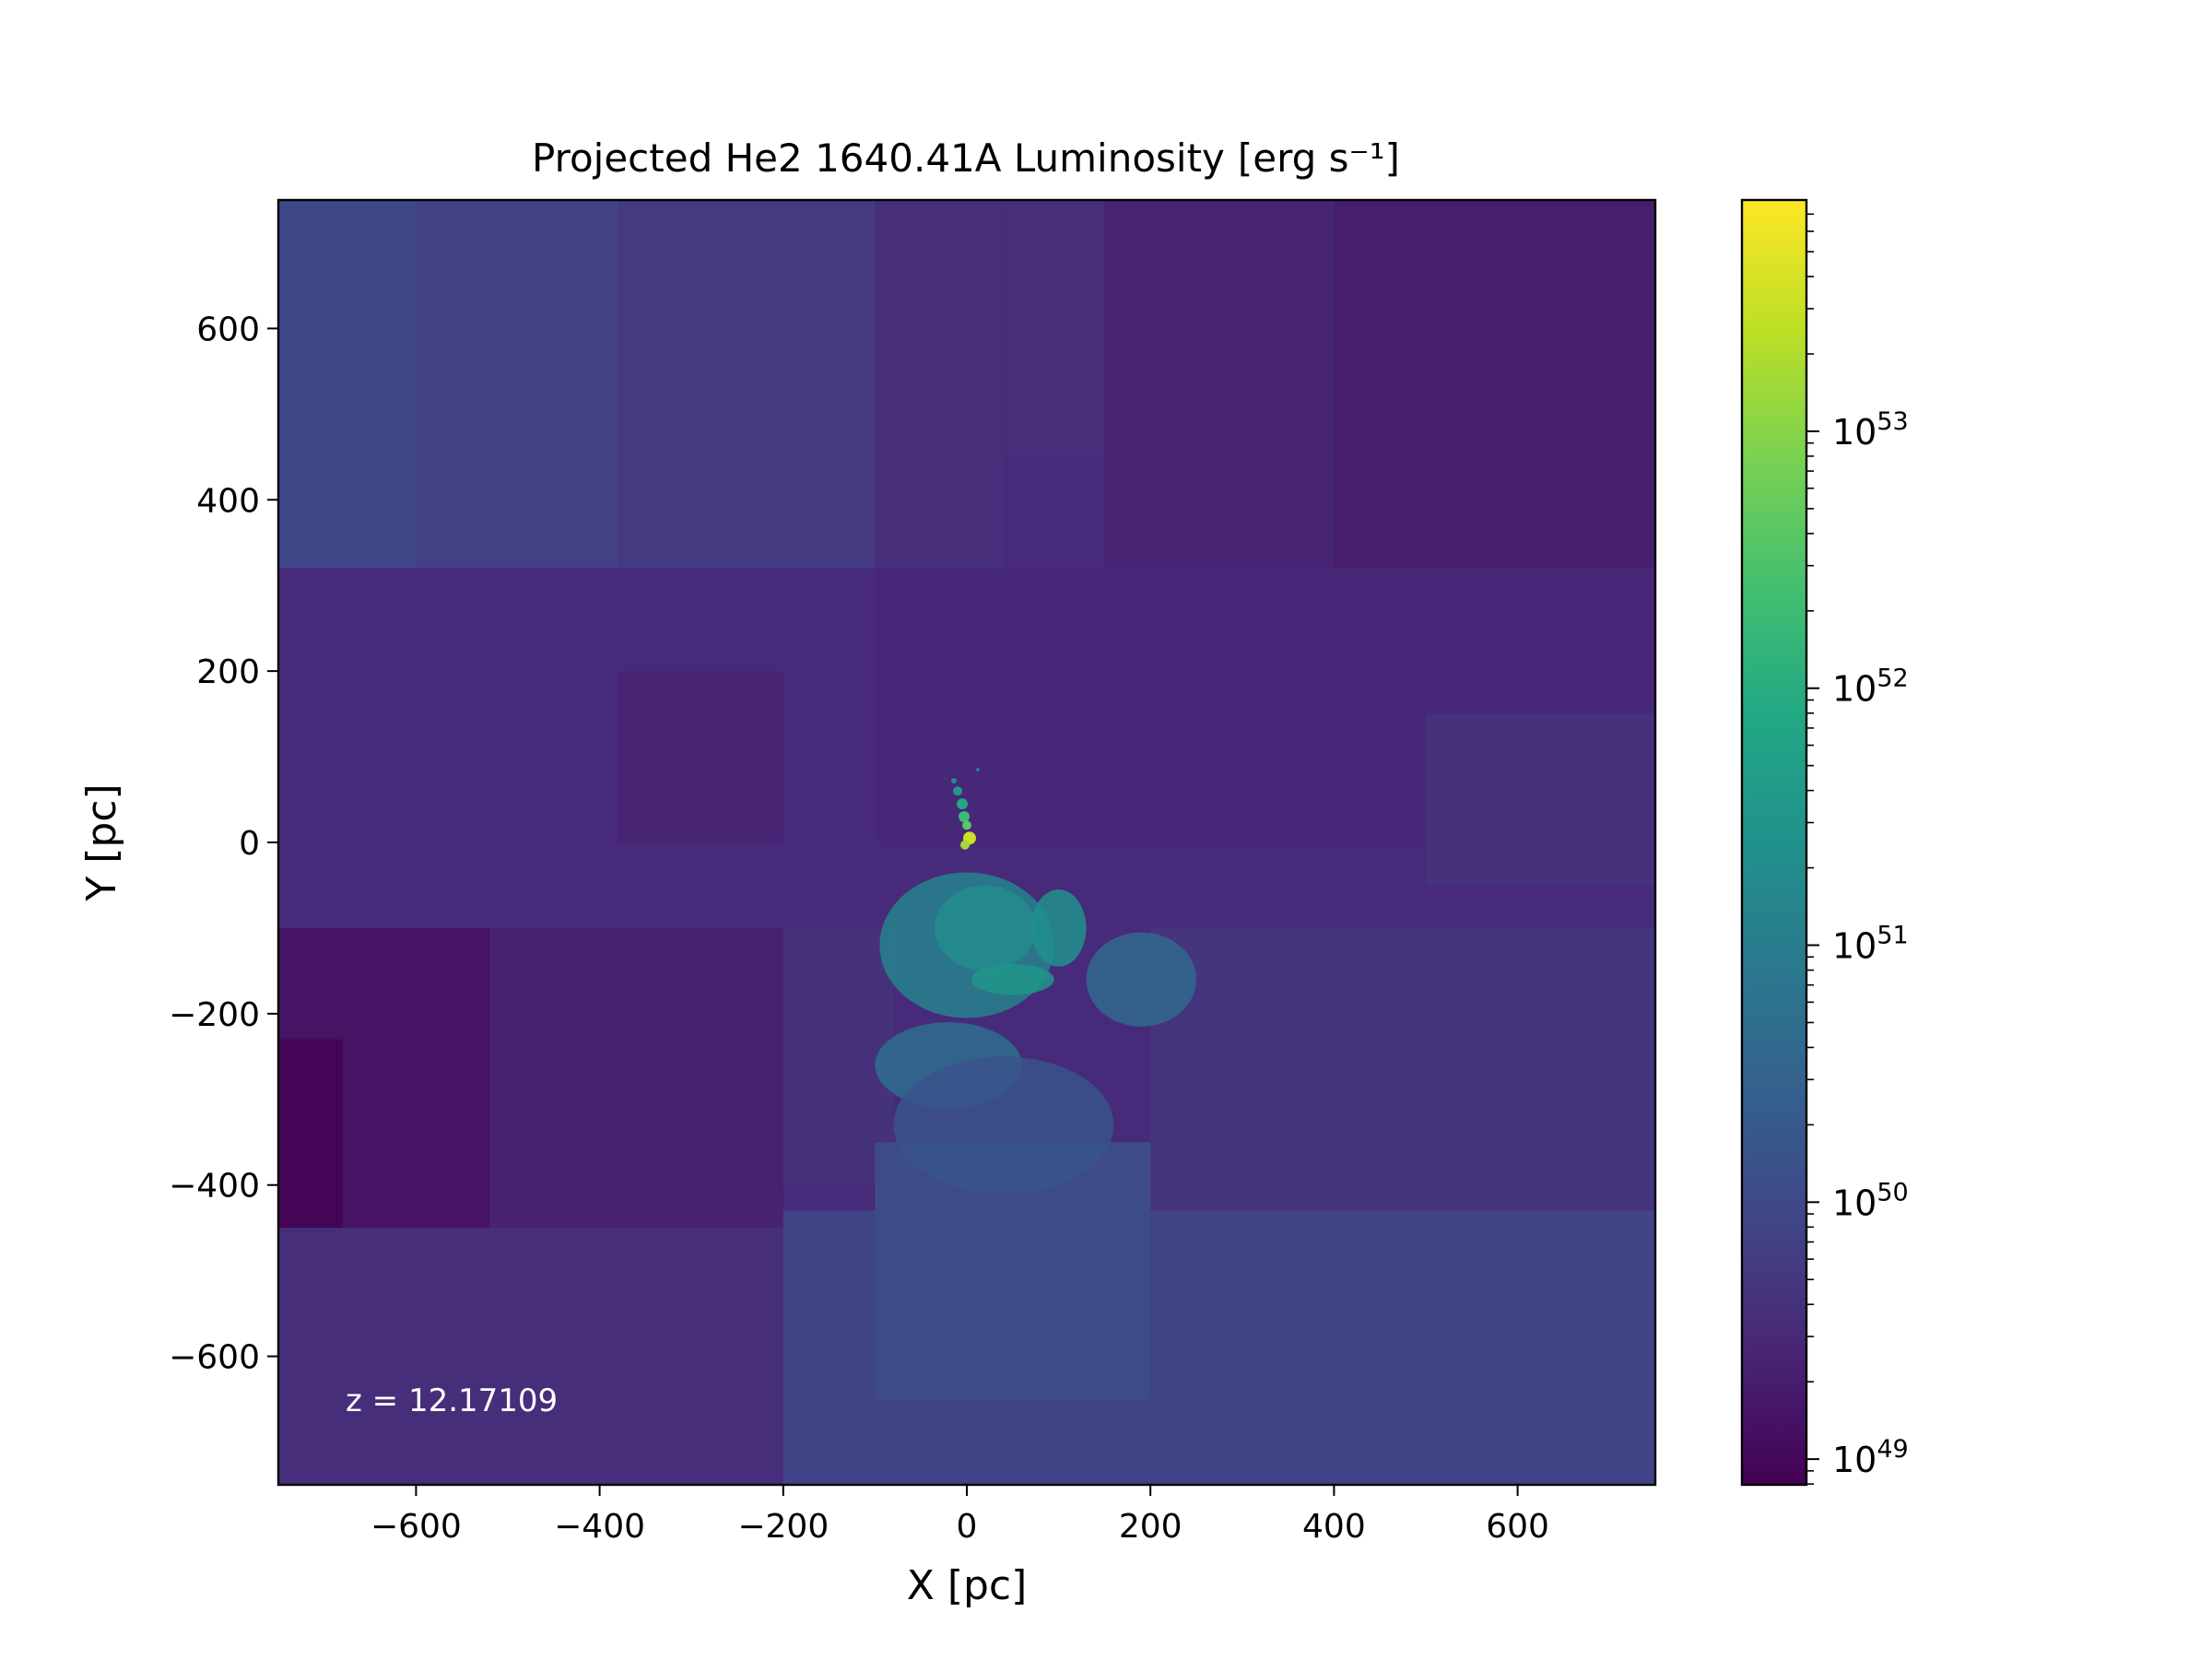 The width and height of the screenshot is (2212, 1659). Describe the element at coordinates (1870, 687) in the screenshot. I see `colorbar-tick-label: 1052` at that location.